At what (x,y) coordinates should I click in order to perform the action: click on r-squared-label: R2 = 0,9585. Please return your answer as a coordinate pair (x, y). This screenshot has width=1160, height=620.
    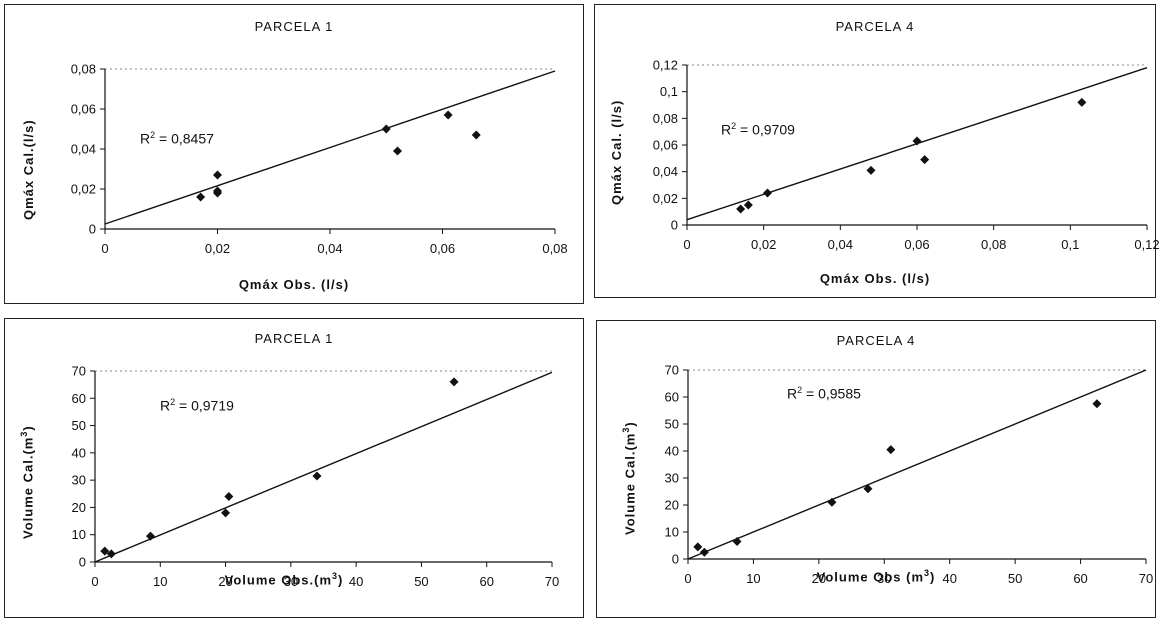
    Looking at the image, I should click on (824, 393).